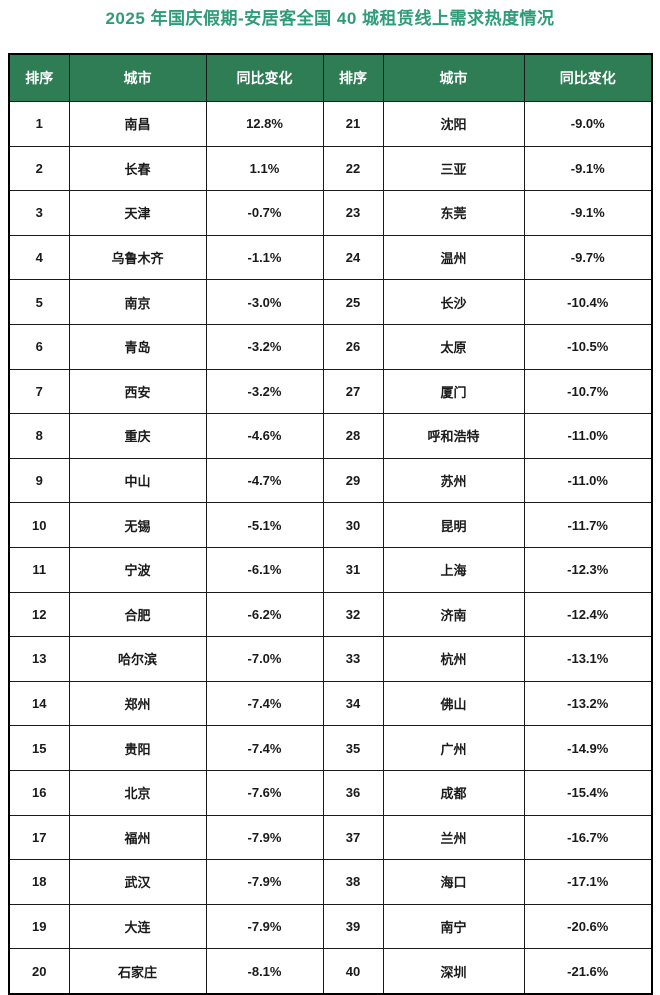 This screenshot has height=995, width=660. I want to click on change-cell: 1.1%, so click(264, 168).